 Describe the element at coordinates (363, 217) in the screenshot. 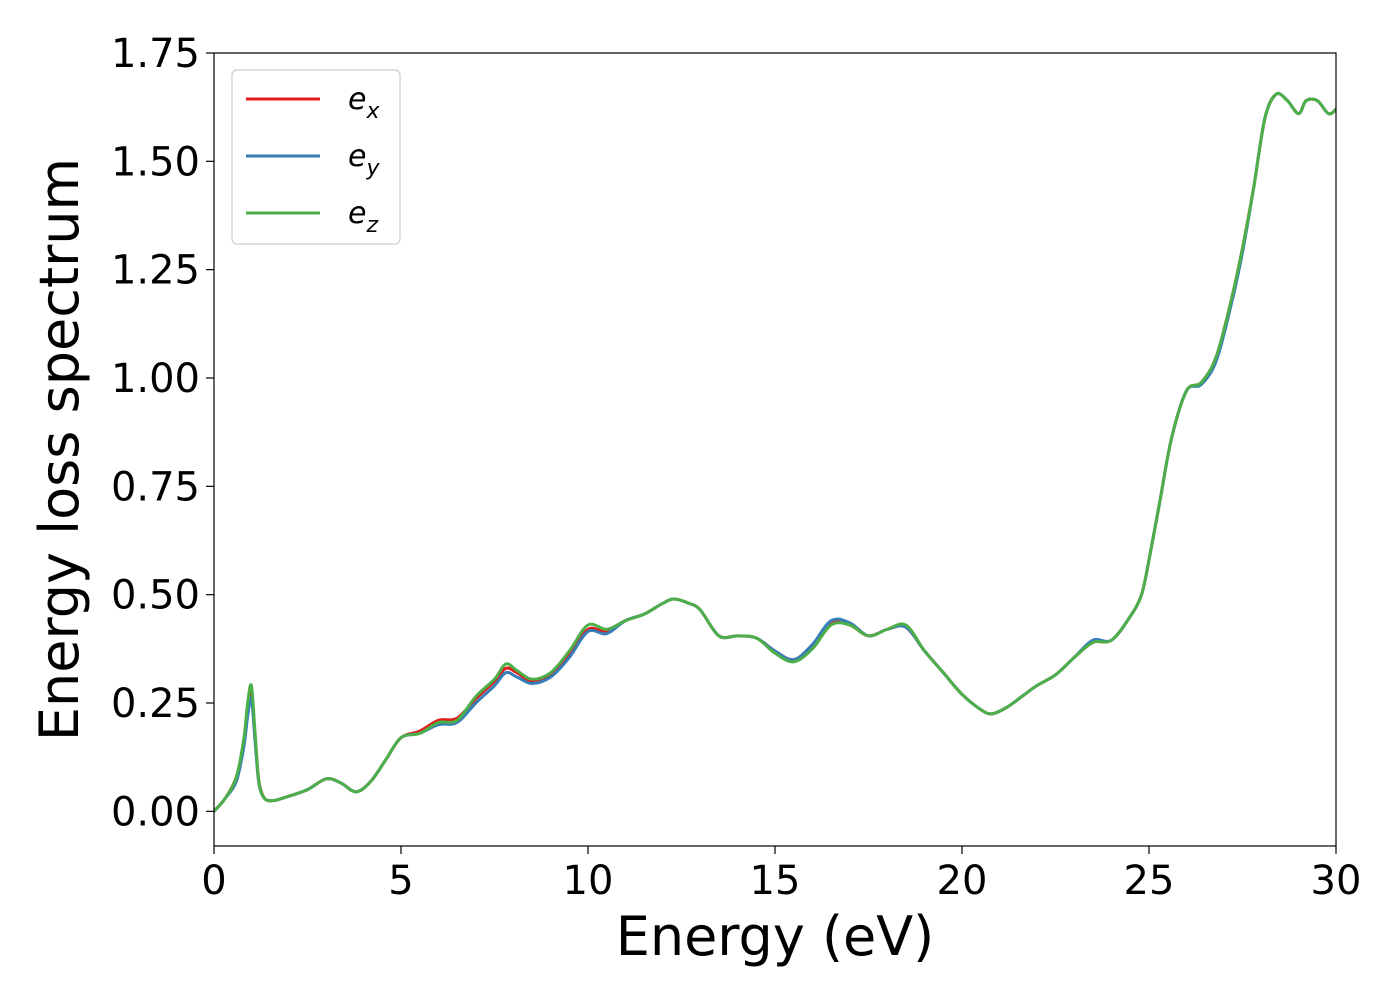

I see `legend-entry: ez` at that location.